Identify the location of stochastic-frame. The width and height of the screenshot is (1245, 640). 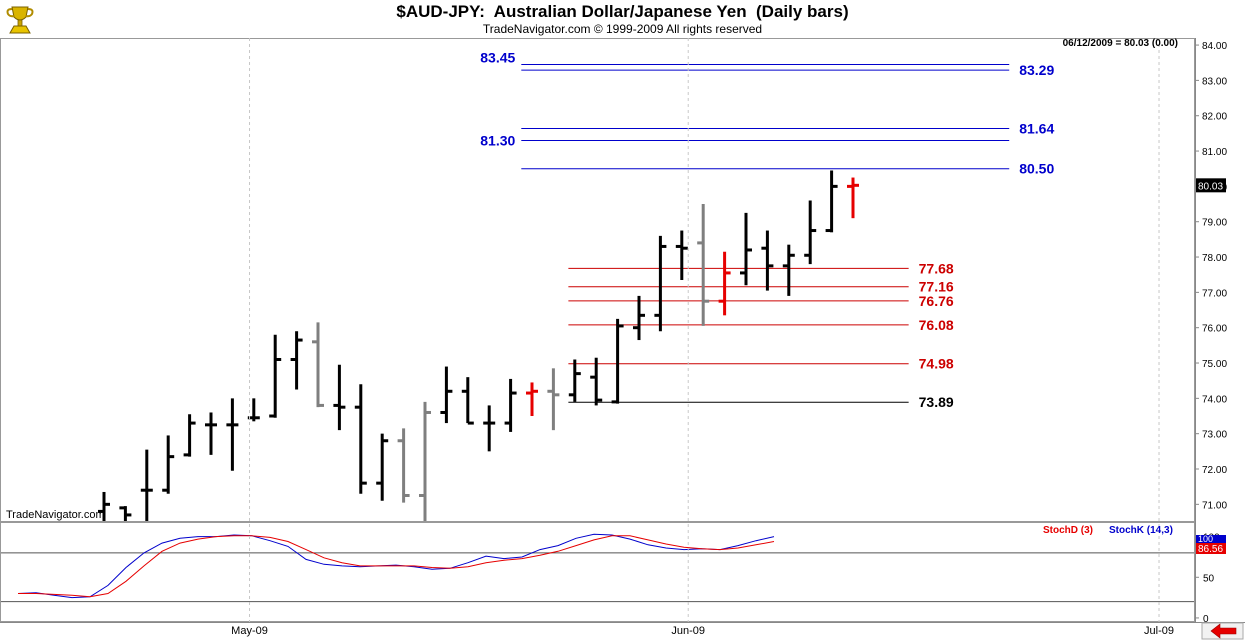
(597, 572).